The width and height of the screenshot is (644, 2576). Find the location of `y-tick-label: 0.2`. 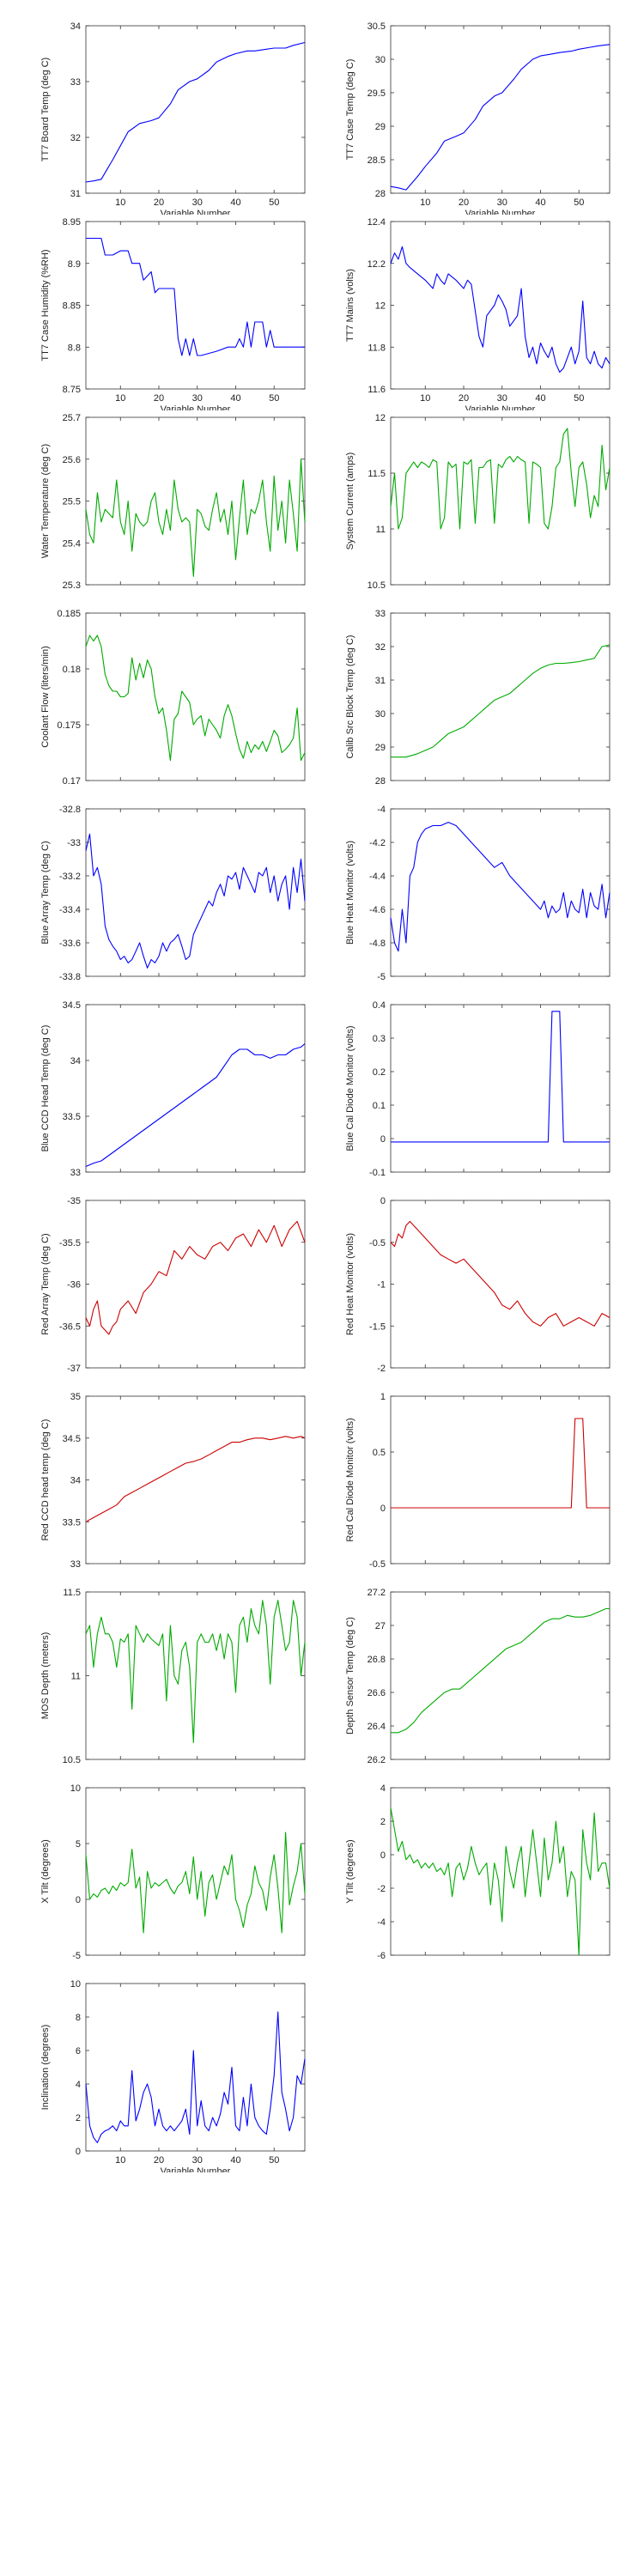

y-tick-label: 0.2 is located at coordinates (379, 1072).